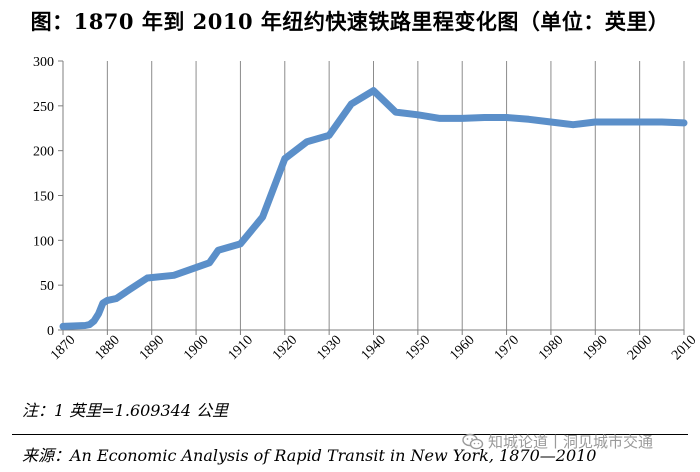  What do you see at coordinates (108, 348) in the screenshot?
I see `x-tick-label-1880: 1880` at bounding box center [108, 348].